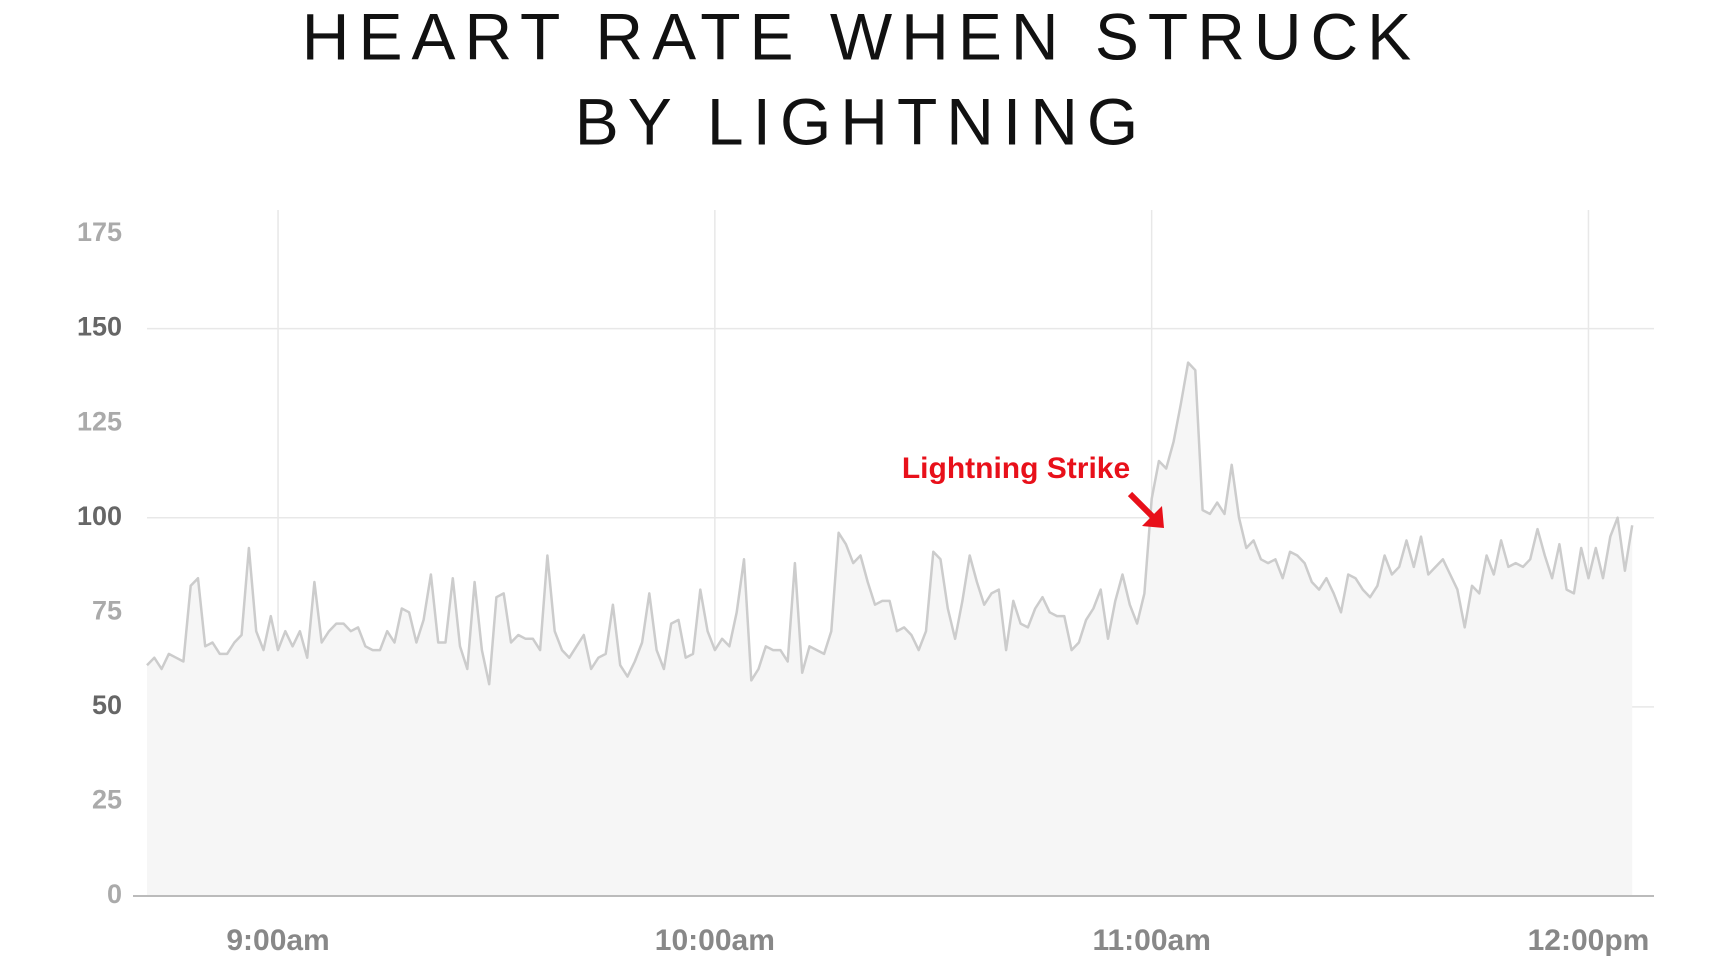 The height and width of the screenshot is (968, 1723). Describe the element at coordinates (1589, 940) in the screenshot. I see `x-tick-label: 12:00pm` at that location.